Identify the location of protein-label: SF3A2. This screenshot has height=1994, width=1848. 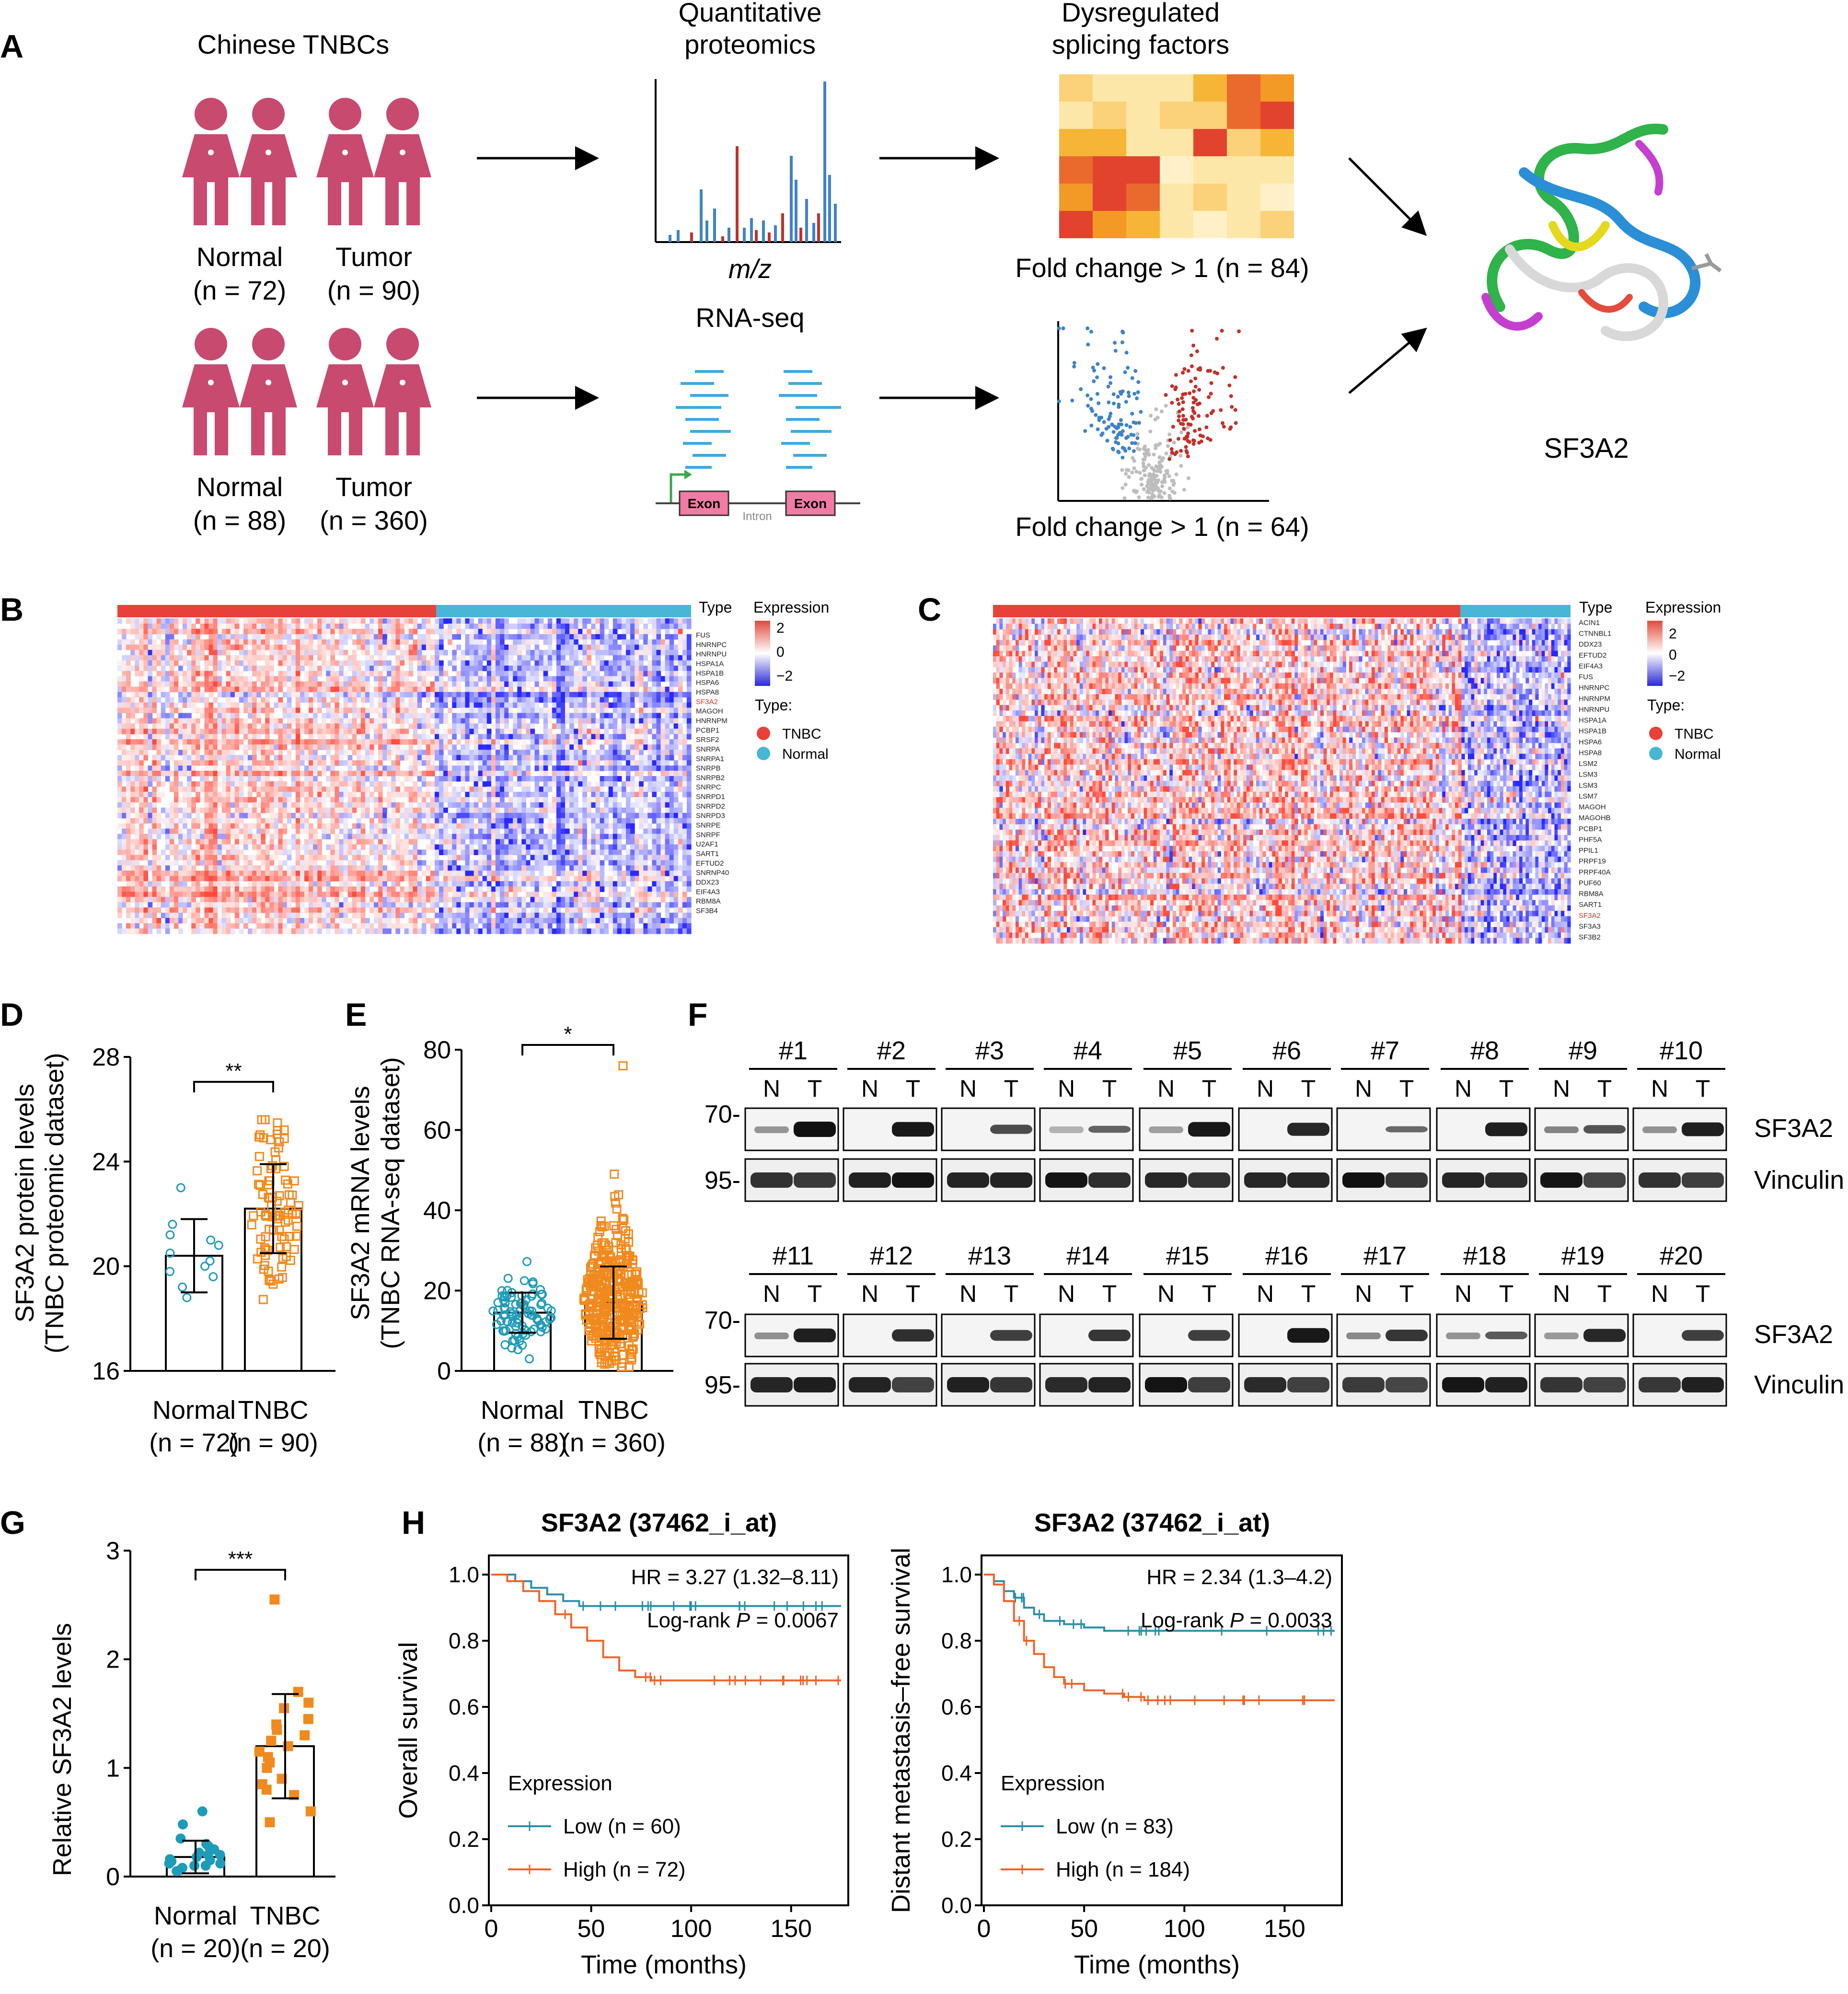
(1586, 448).